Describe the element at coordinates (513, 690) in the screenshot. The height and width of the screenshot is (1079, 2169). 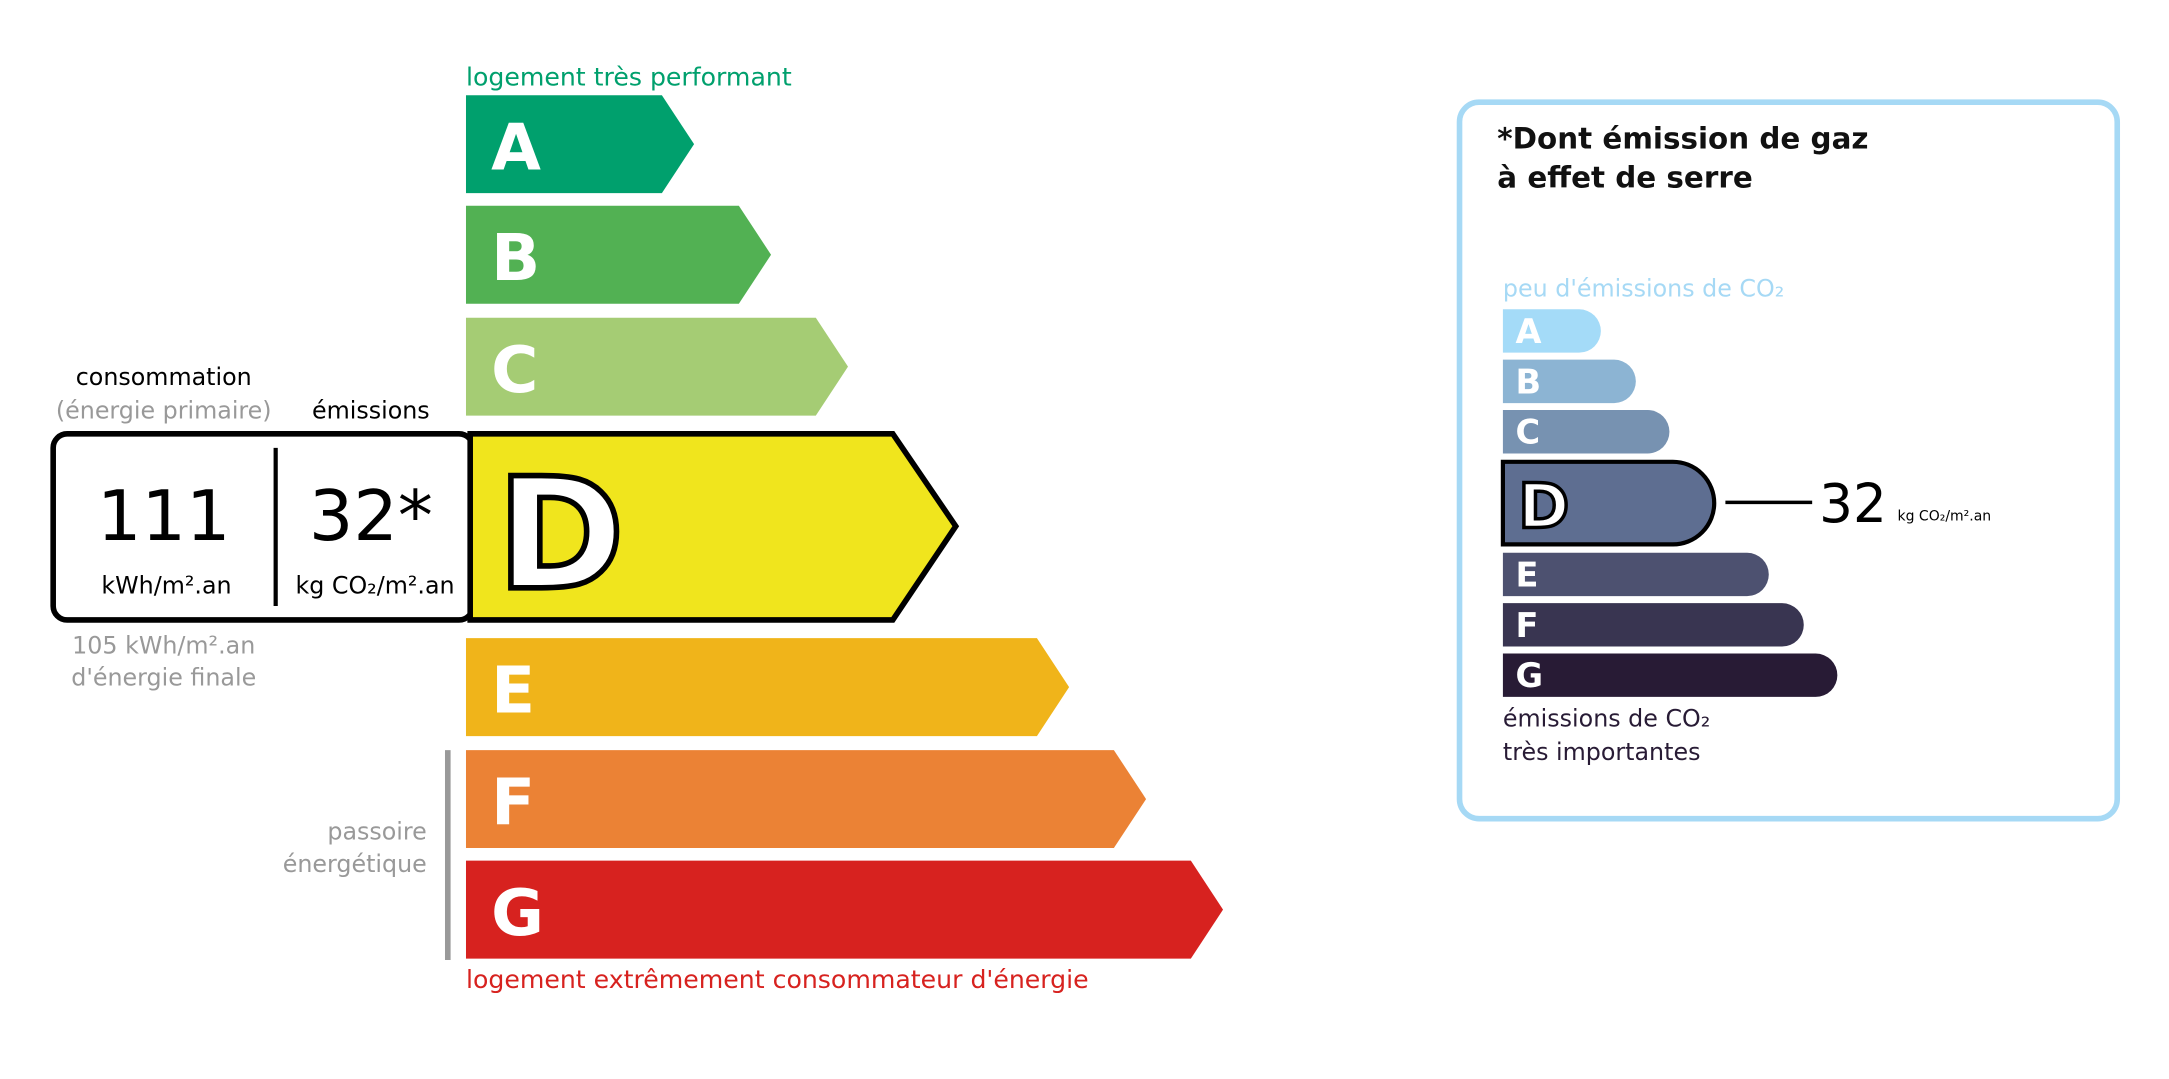
I see `energy-letter-e: E` at that location.